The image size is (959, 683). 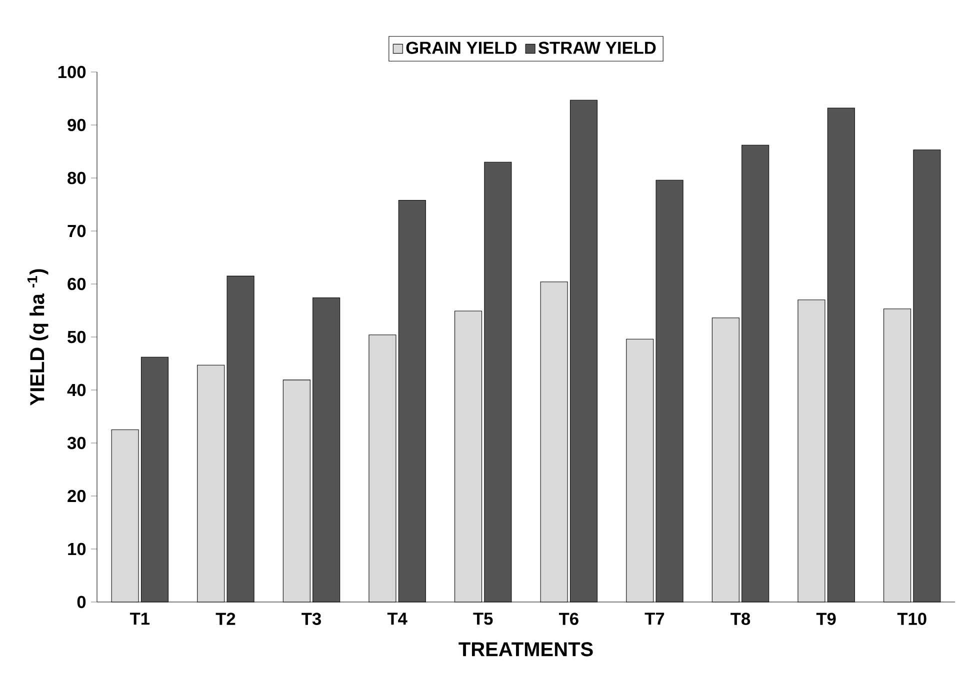 I want to click on y-tick-label: 10, so click(x=77, y=549).